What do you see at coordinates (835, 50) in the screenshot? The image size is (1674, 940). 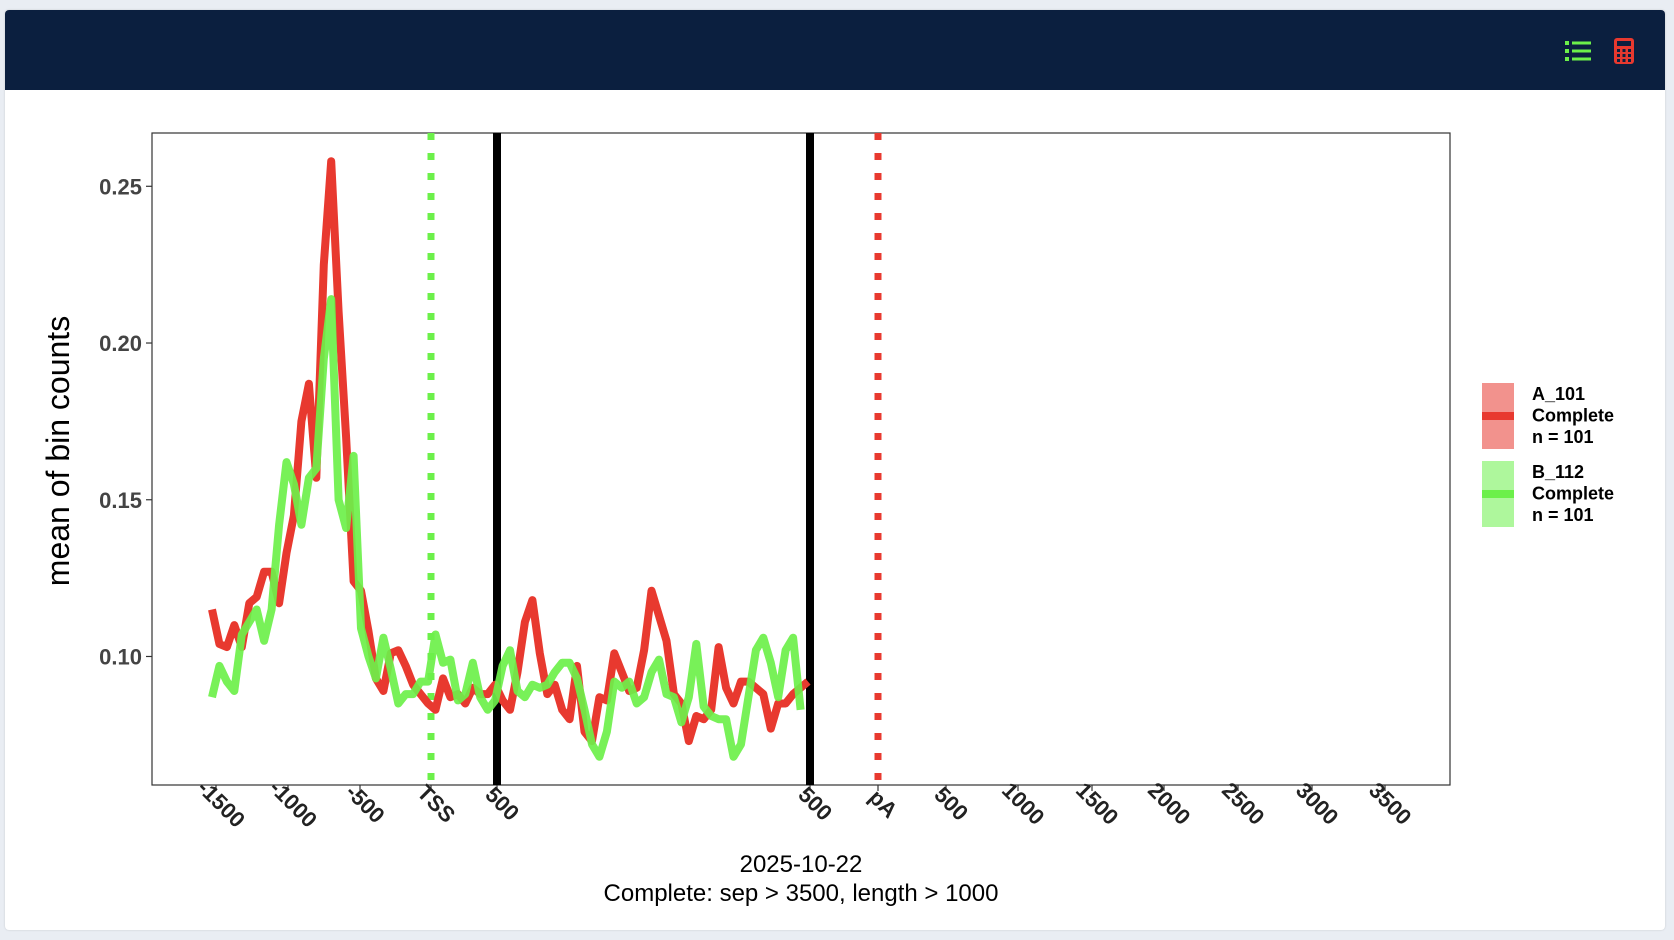 I see `top-bar` at bounding box center [835, 50].